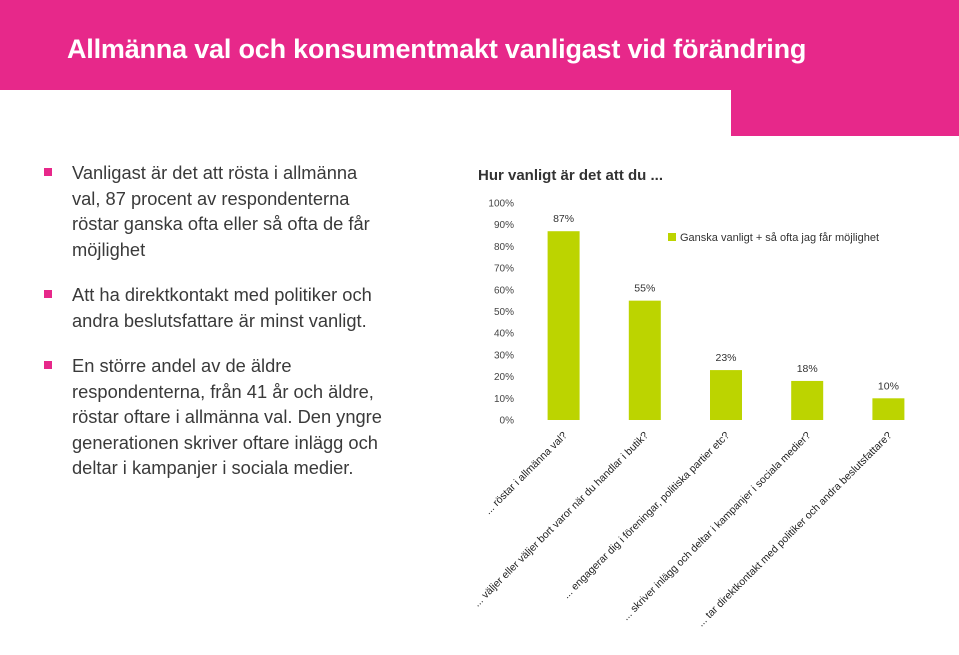  I want to click on y-tick-label: 30%, so click(504, 355).